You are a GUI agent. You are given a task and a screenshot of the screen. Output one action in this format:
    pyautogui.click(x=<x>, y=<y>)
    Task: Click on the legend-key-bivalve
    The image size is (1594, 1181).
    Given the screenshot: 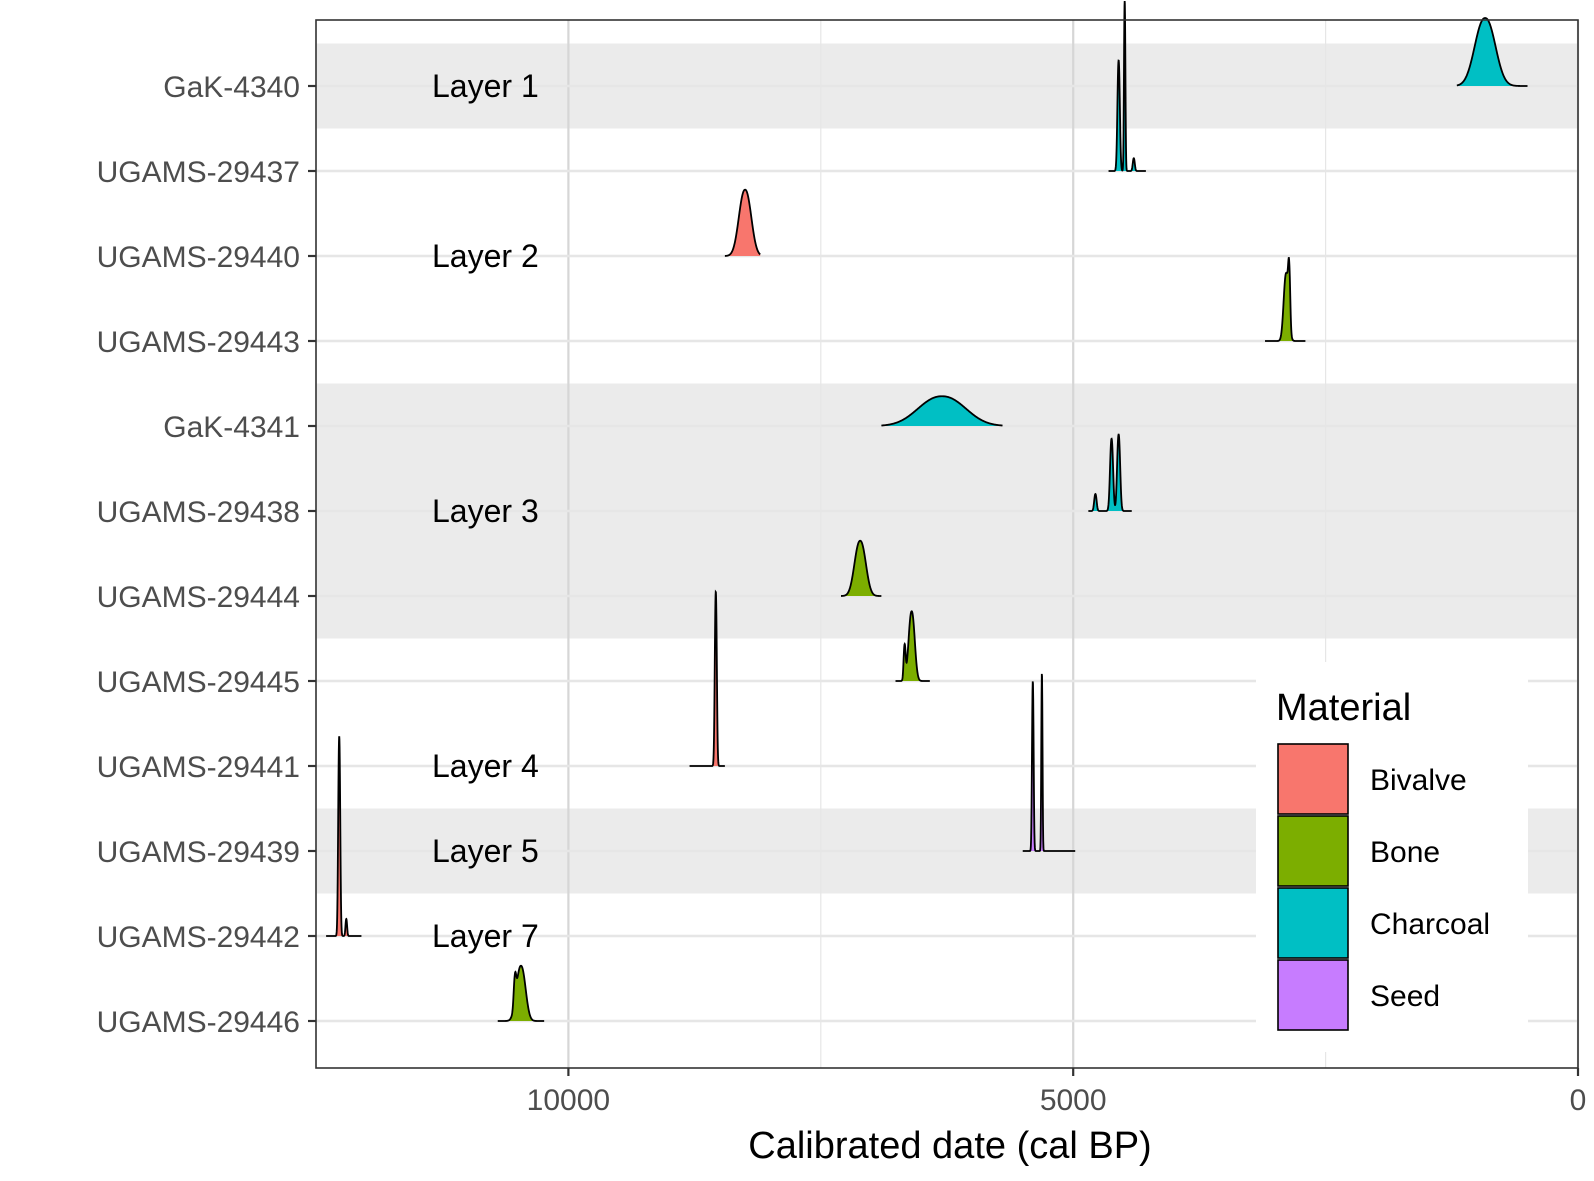 What is the action you would take?
    pyautogui.click(x=1313, y=779)
    